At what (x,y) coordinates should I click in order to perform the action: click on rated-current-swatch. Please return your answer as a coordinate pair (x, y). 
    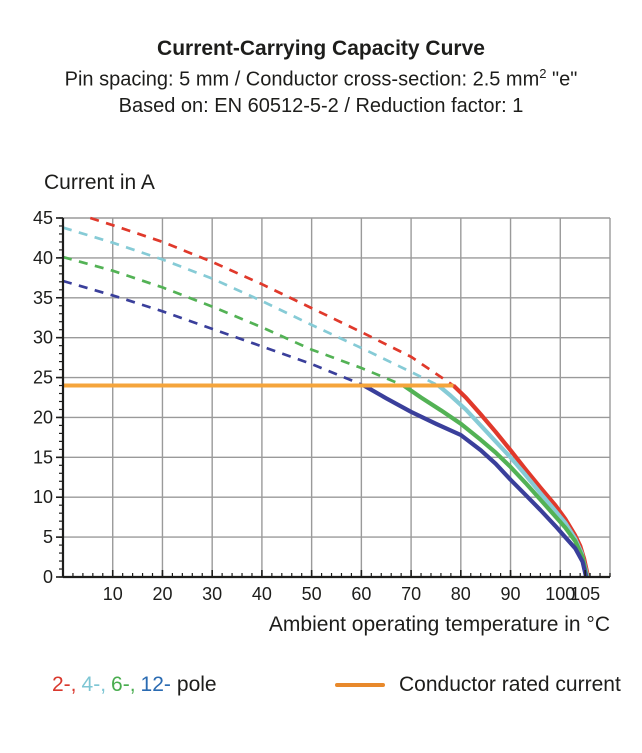
    Looking at the image, I should click on (360, 685).